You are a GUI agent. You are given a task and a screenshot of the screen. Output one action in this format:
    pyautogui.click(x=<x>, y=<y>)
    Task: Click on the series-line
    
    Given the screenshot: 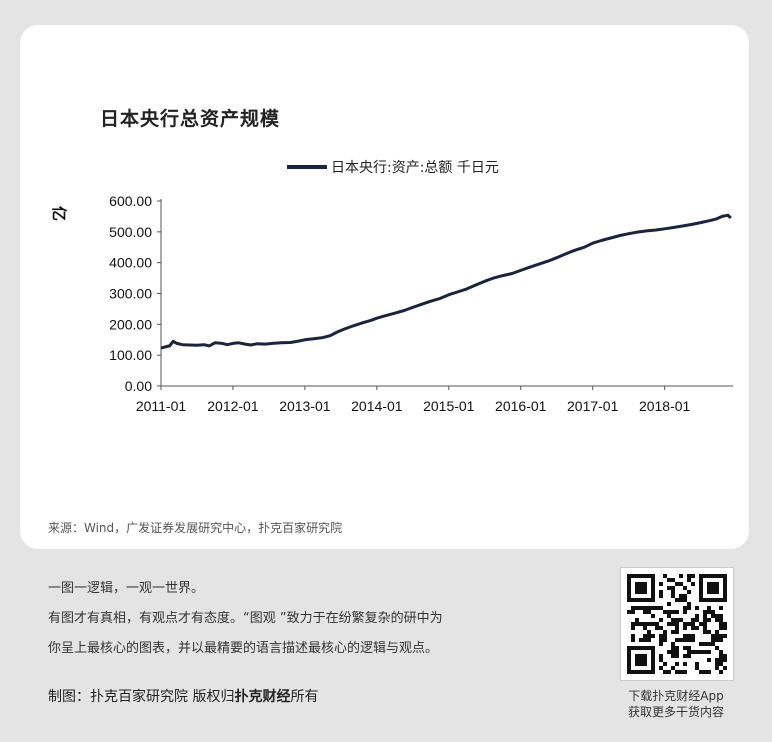 What is the action you would take?
    pyautogui.click(x=446, y=281)
    